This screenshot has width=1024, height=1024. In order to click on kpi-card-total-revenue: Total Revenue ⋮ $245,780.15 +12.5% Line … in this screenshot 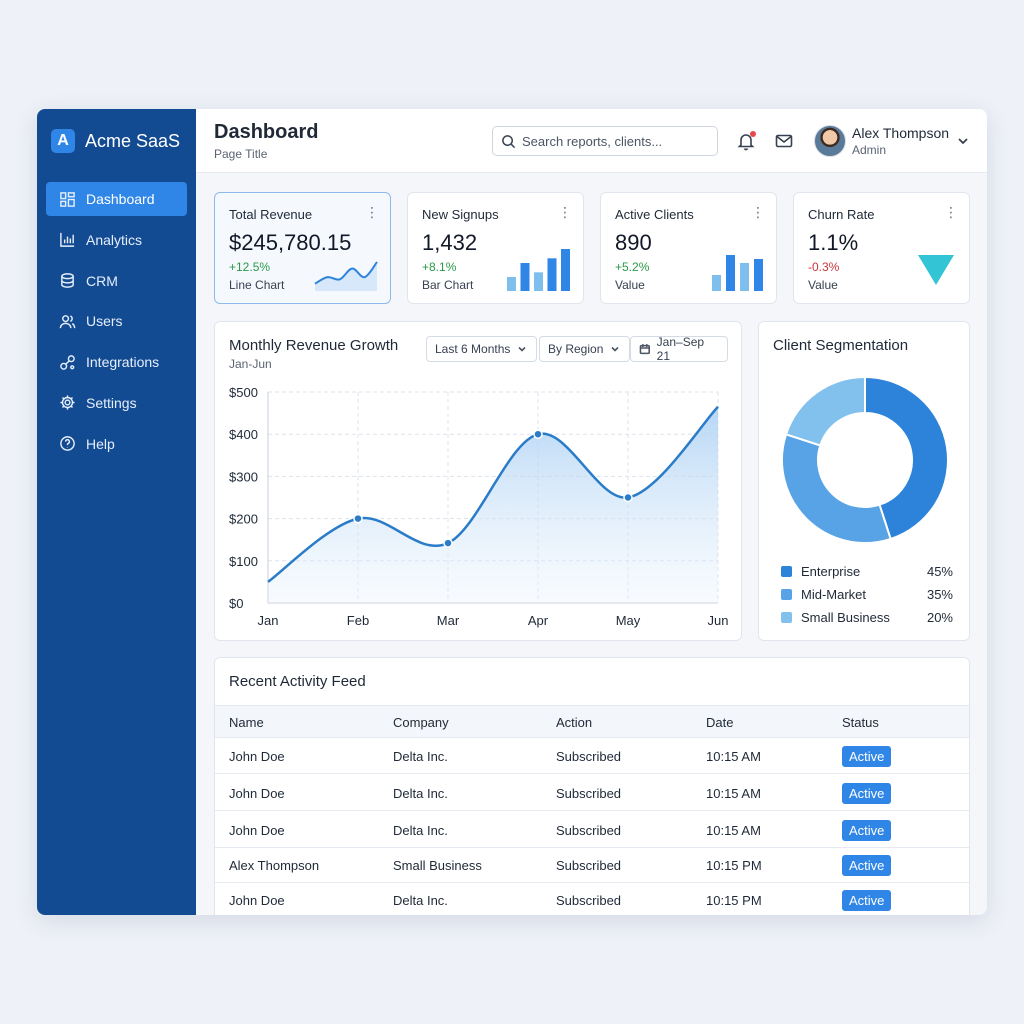, I will do `click(302, 248)`.